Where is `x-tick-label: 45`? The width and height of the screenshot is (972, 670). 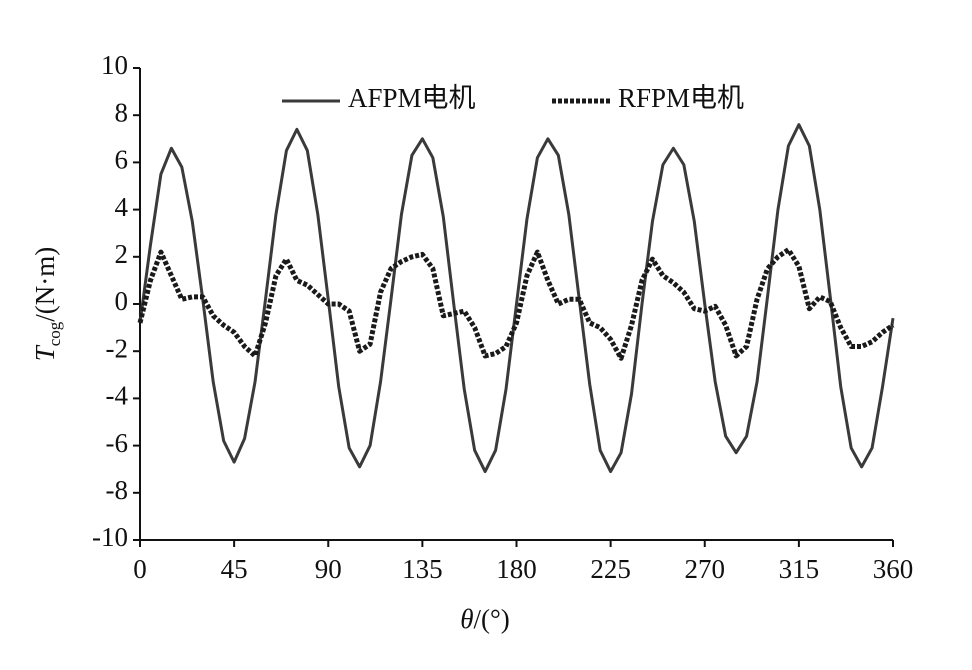
x-tick-label: 45 is located at coordinates (234, 569).